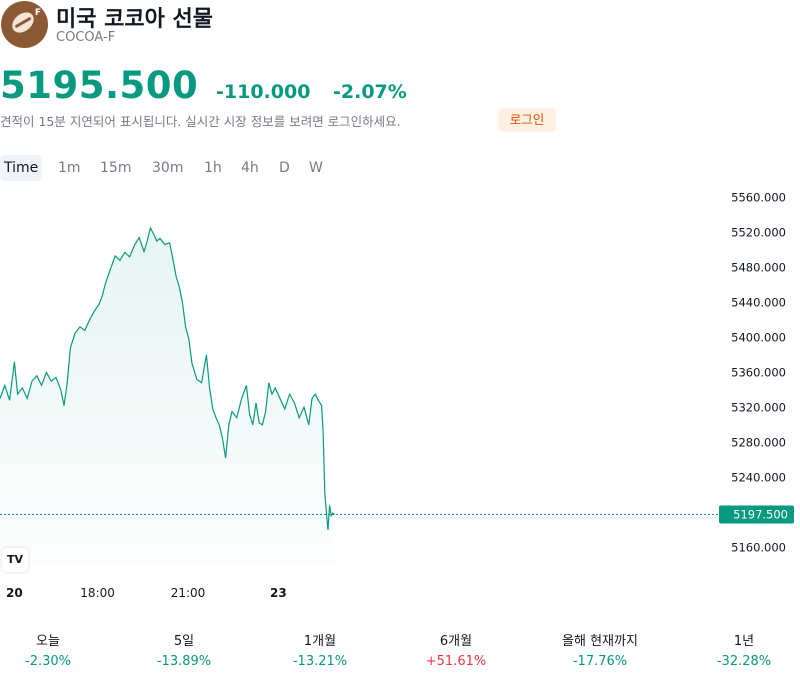 This screenshot has width=800, height=682. Describe the element at coordinates (21, 168) in the screenshot. I see `tab-time: Time` at that location.